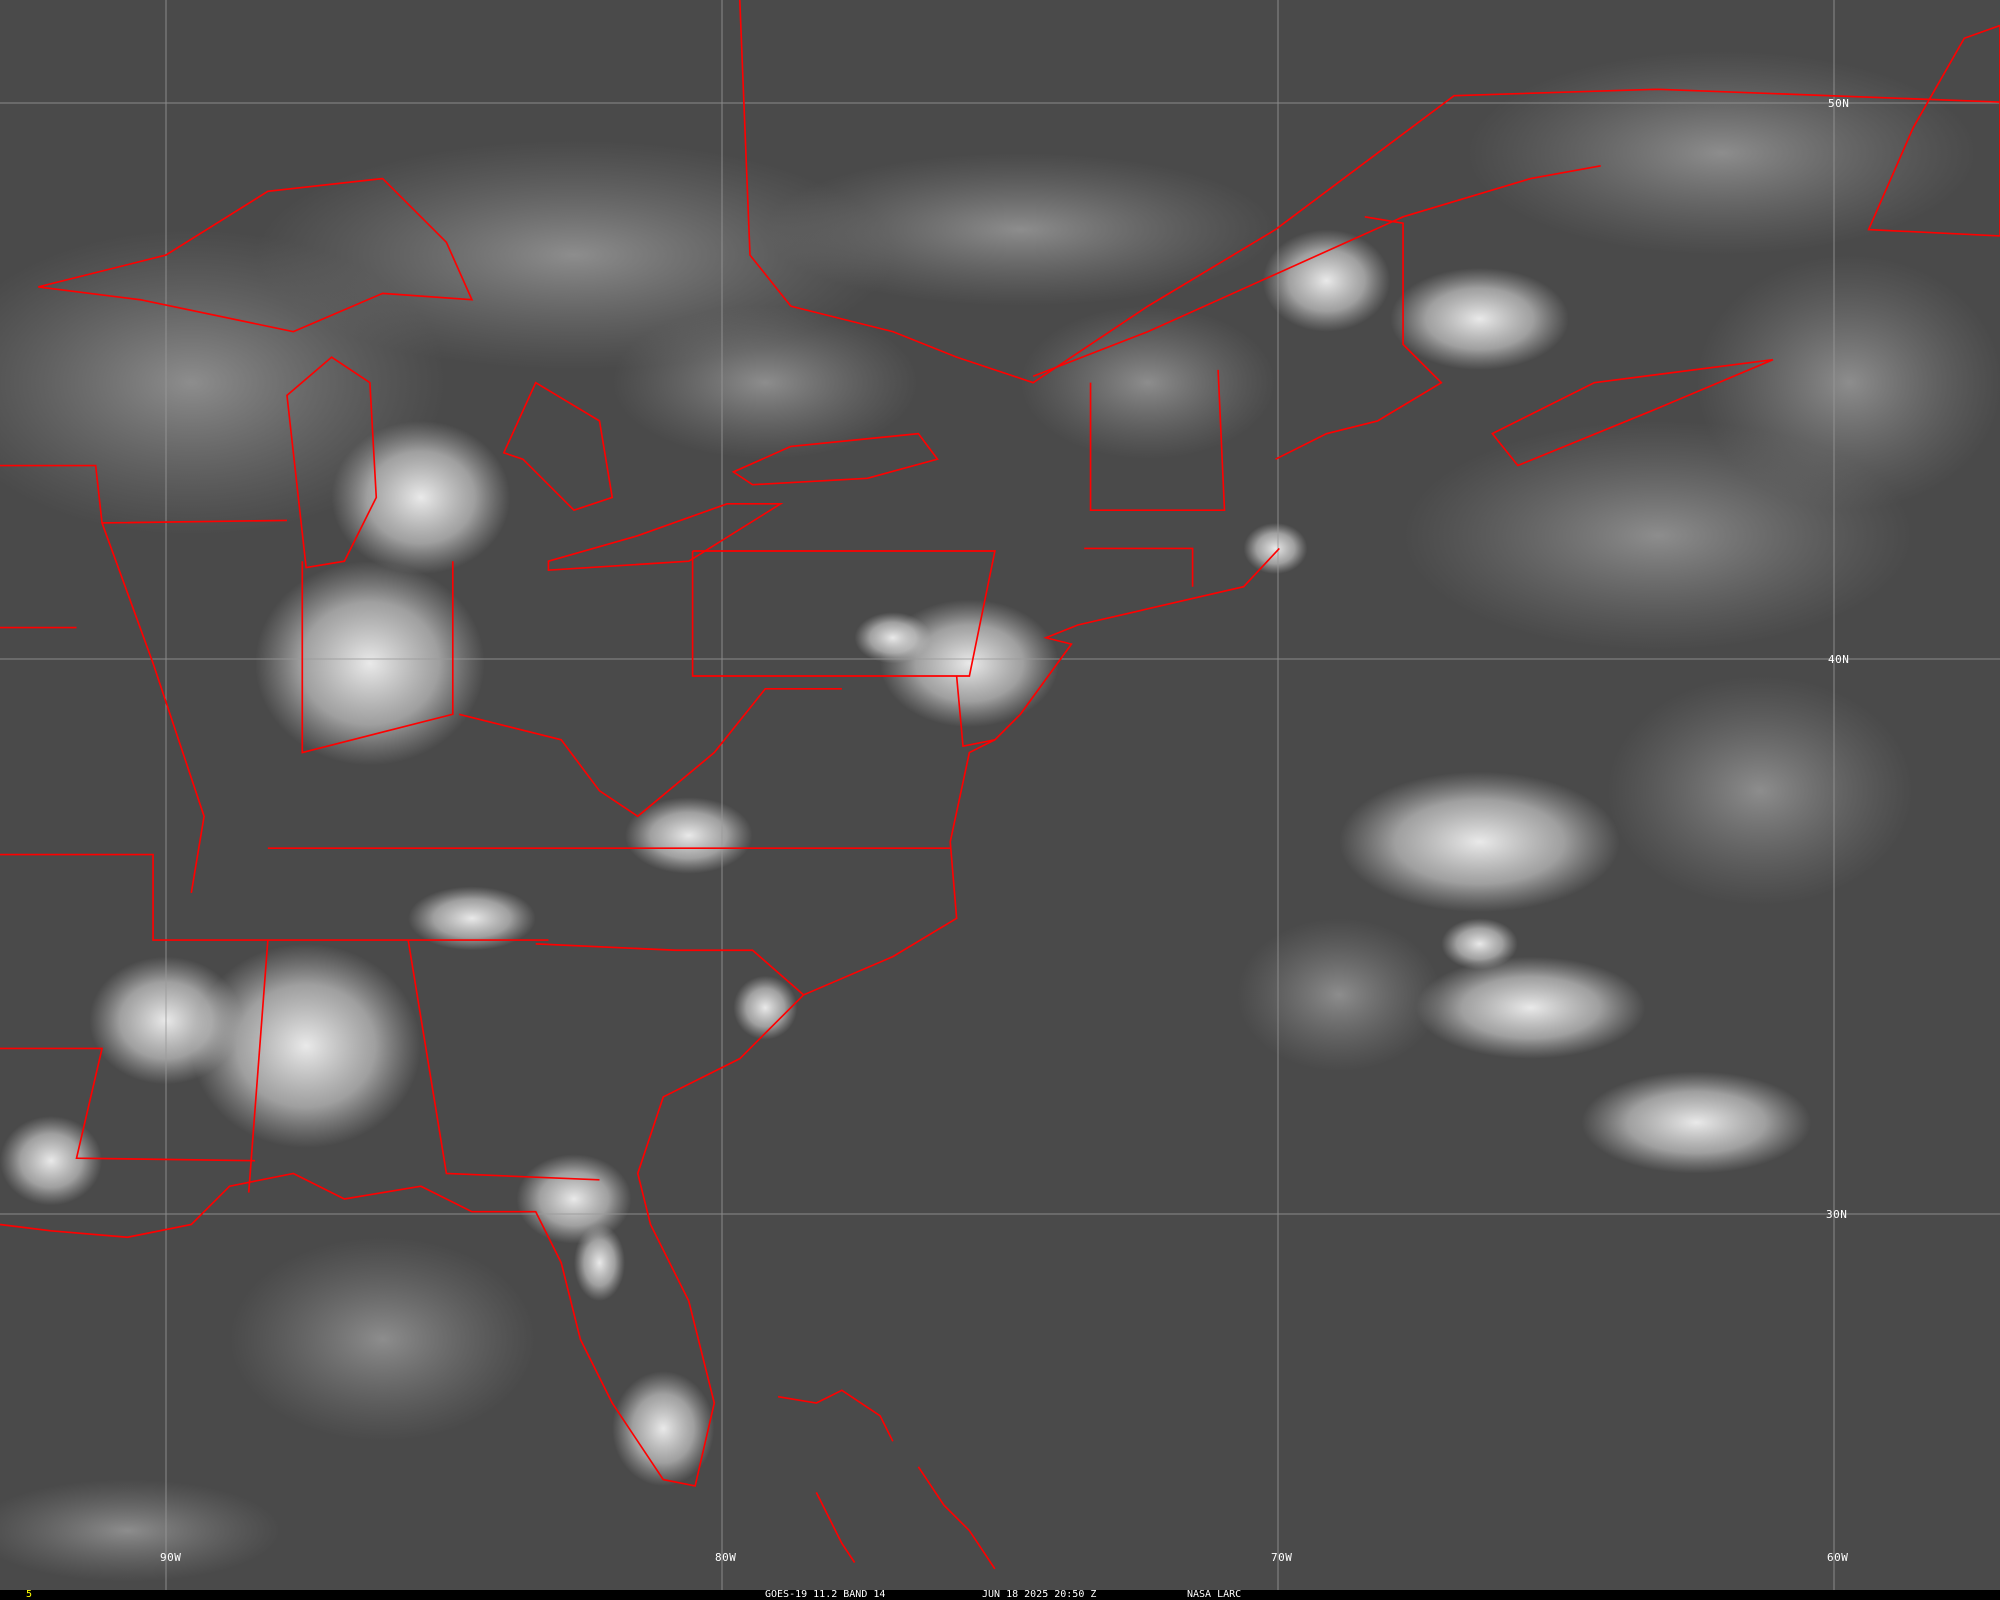  What do you see at coordinates (29, 1594) in the screenshot?
I see `frame-number: 5` at bounding box center [29, 1594].